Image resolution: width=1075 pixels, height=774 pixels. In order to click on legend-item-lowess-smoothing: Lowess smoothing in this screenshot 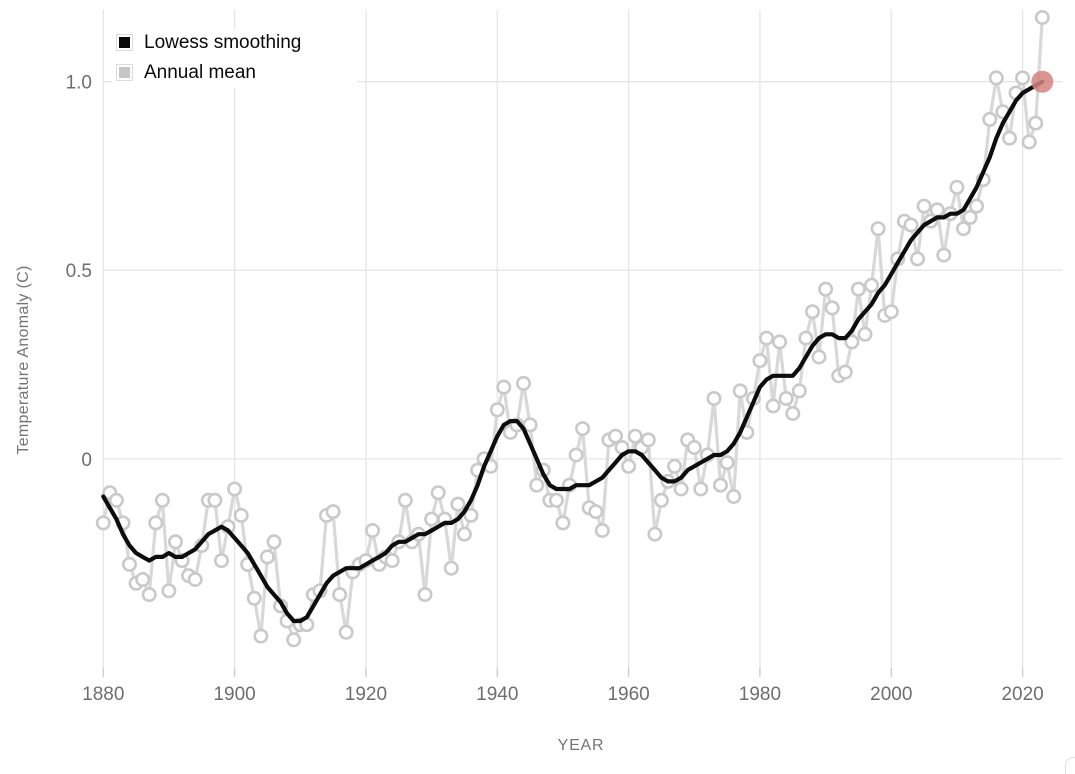, I will do `click(208, 42)`.